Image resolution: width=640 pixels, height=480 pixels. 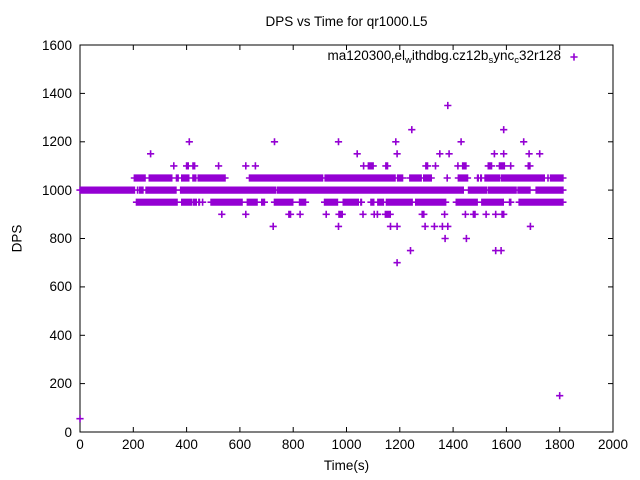 I want to click on x-tick-label: 2000, so click(x=613, y=444).